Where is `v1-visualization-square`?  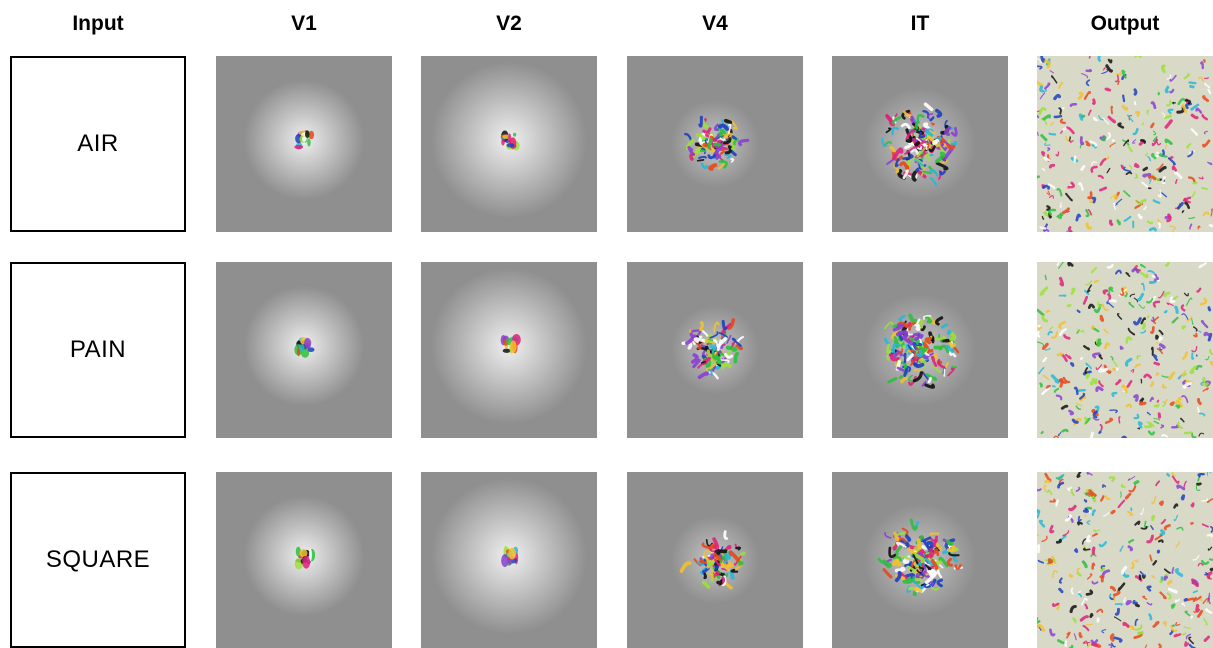
v1-visualization-square is located at coordinates (304, 560).